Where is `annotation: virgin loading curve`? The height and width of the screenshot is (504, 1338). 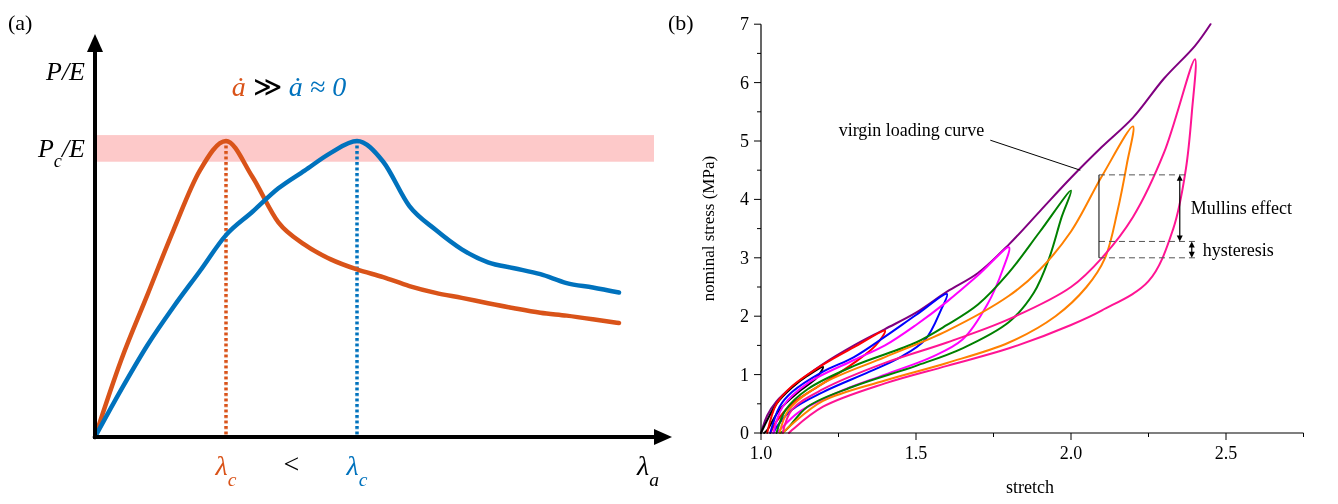 annotation: virgin loading curve is located at coordinates (911, 130).